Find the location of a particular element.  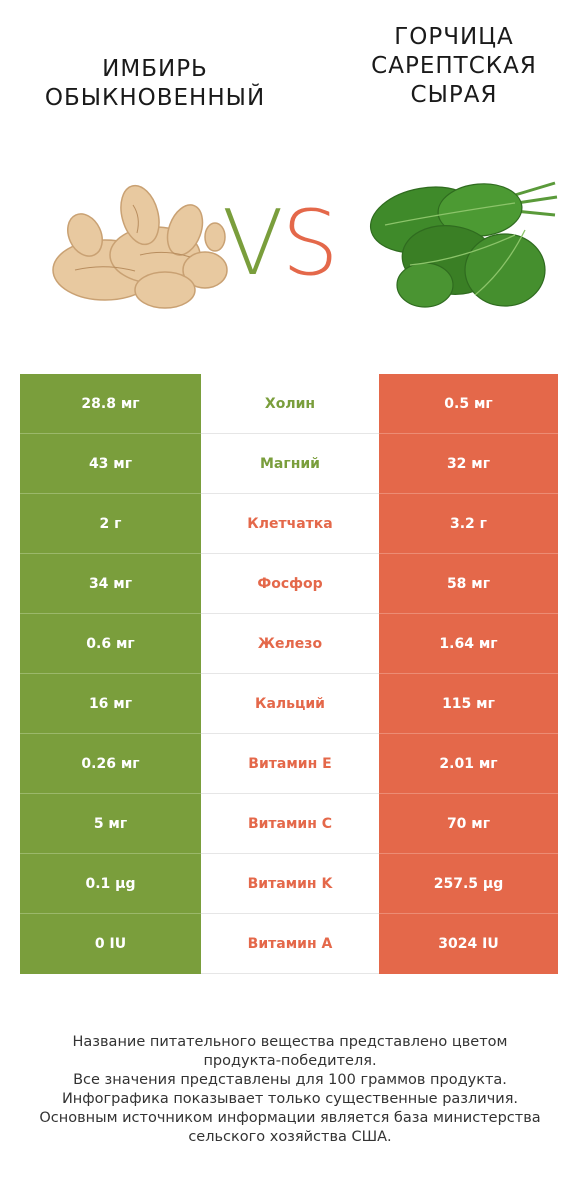

right-value: 3.2 г is located at coordinates (468, 524).